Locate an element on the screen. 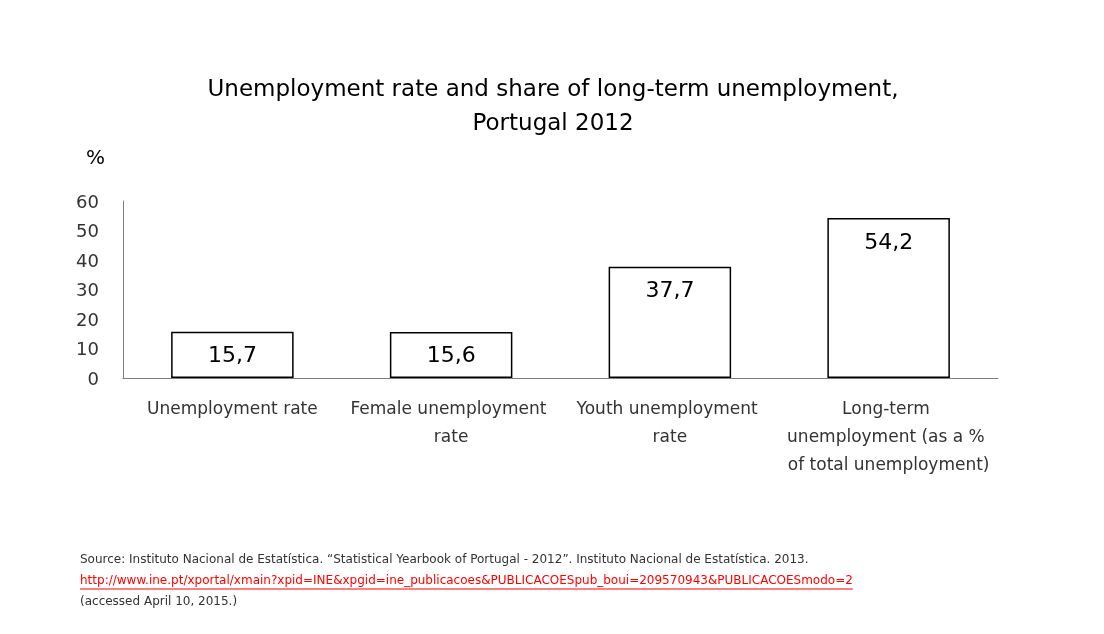 This screenshot has height=634, width=1104. x-tick-label: Youth unemployment rate is located at coordinates (669, 422).